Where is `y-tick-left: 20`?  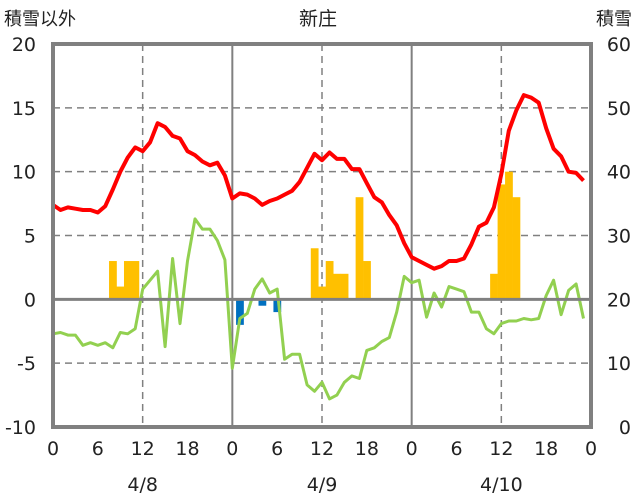 y-tick-left: 20 is located at coordinates (24, 45).